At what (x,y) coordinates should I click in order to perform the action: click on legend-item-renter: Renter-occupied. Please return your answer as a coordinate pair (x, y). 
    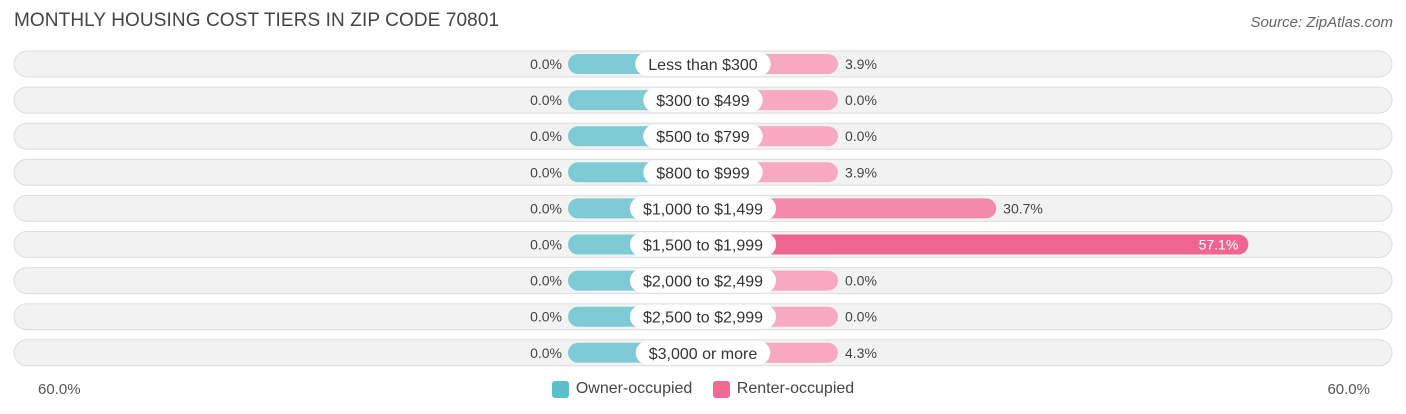
    Looking at the image, I should click on (783, 389).